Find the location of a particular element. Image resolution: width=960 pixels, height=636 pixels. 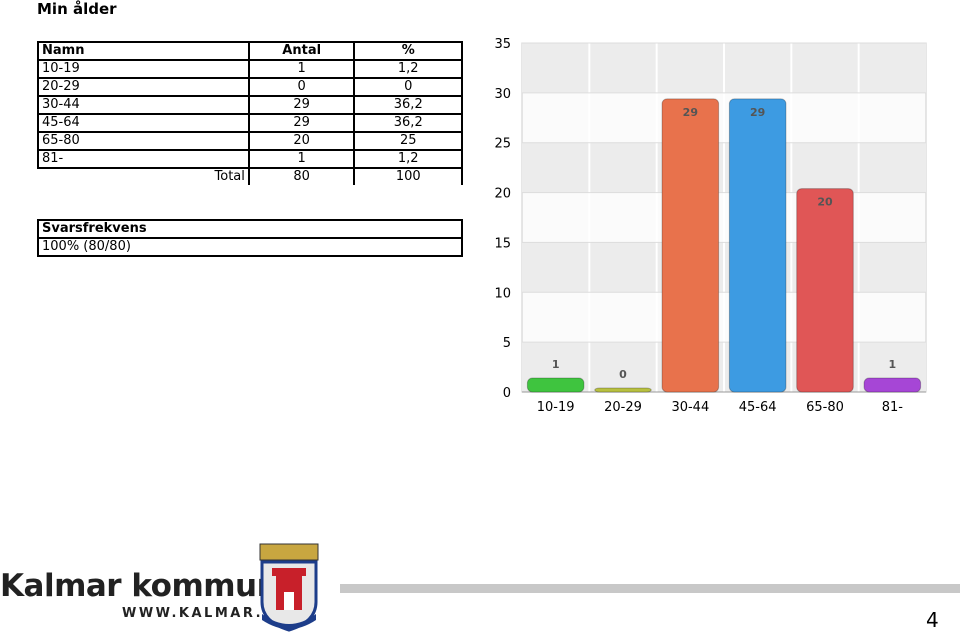

table-row: 81- 1 1,2 is located at coordinates (250, 159).